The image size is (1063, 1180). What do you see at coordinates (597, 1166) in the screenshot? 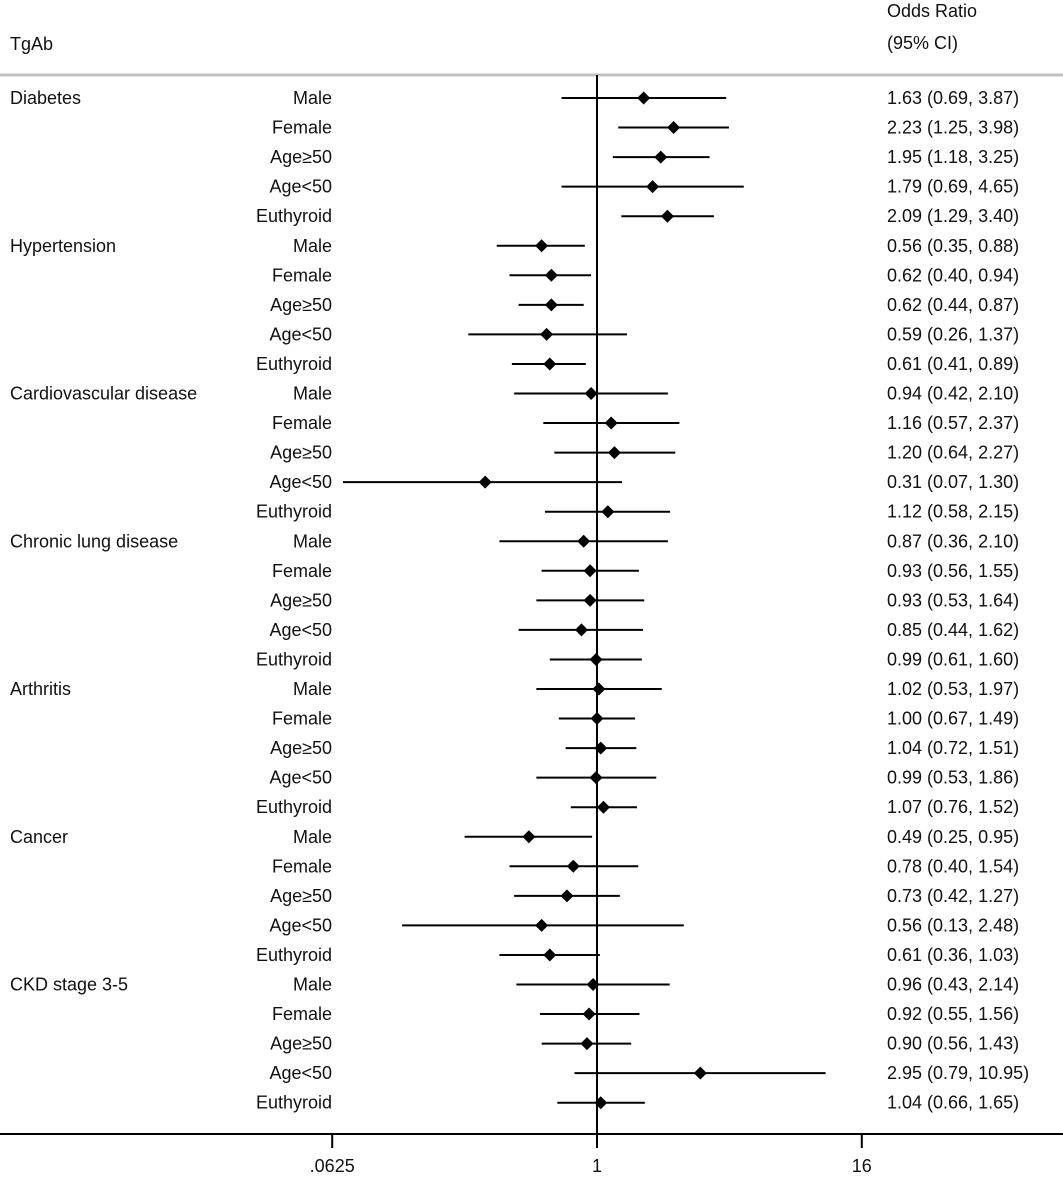
I see `x-tick-label: 1` at bounding box center [597, 1166].